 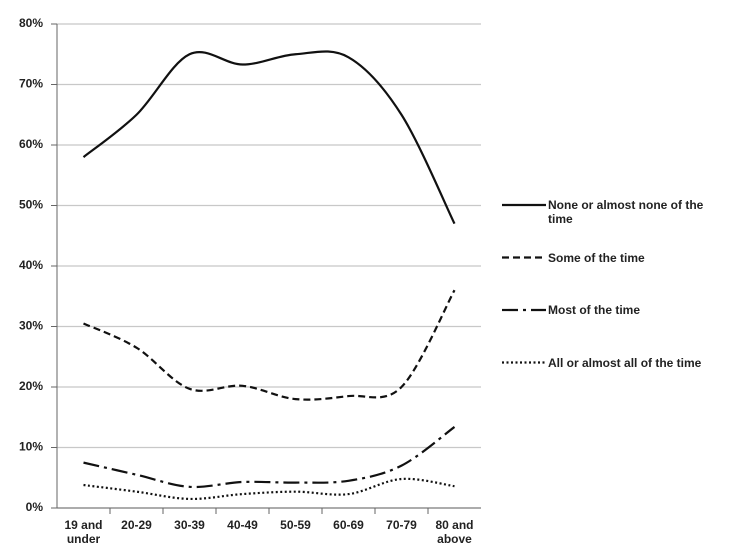 What do you see at coordinates (31, 23) in the screenshot?
I see `y-tick-label: 80%` at bounding box center [31, 23].